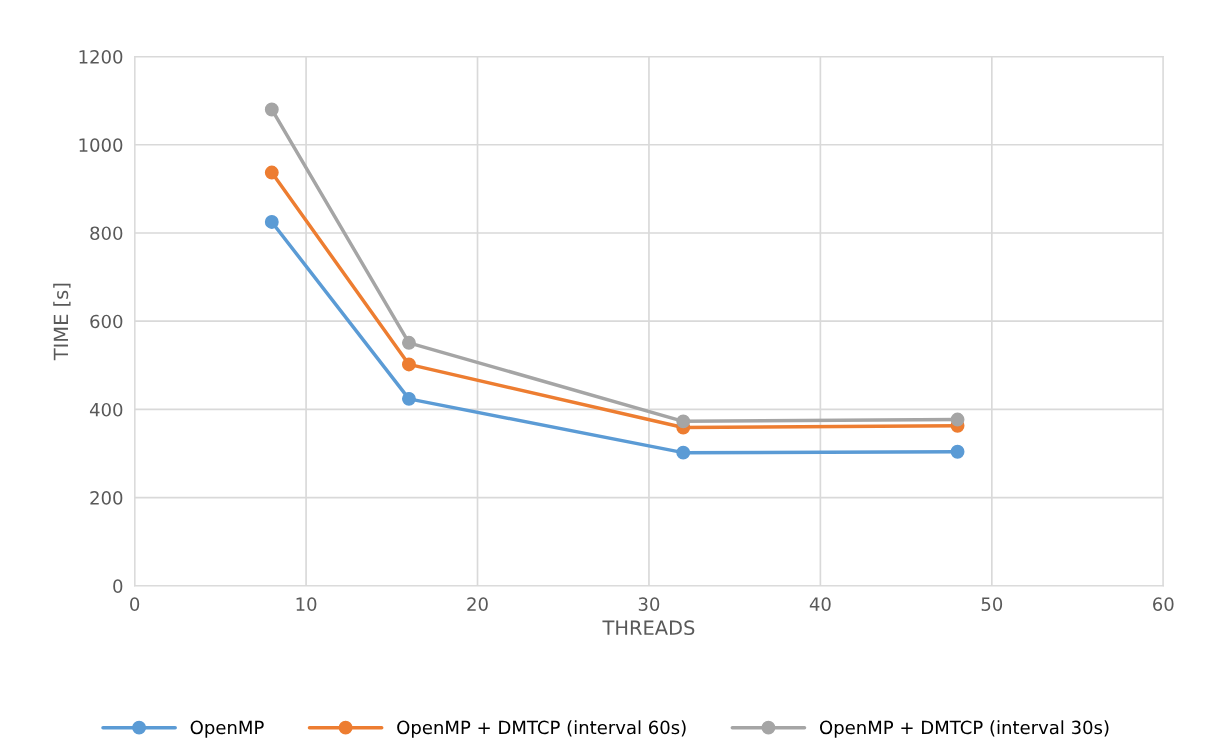  Describe the element at coordinates (964, 729) in the screenshot. I see `legend-label: OpenMP + DMTCP (interval 30s)` at that location.